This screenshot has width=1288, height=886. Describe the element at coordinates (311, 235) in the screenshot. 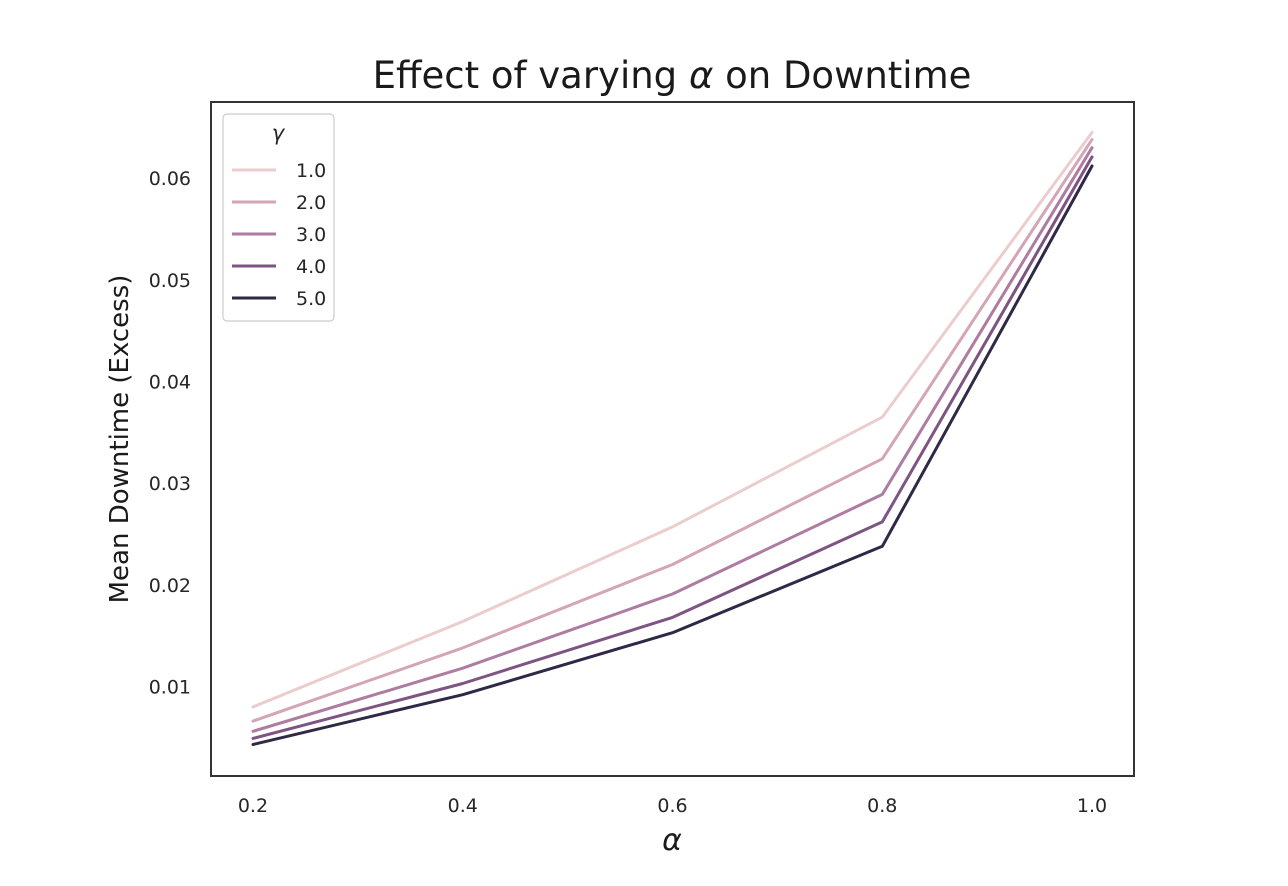

I see `legend-label: 3.0` at that location.